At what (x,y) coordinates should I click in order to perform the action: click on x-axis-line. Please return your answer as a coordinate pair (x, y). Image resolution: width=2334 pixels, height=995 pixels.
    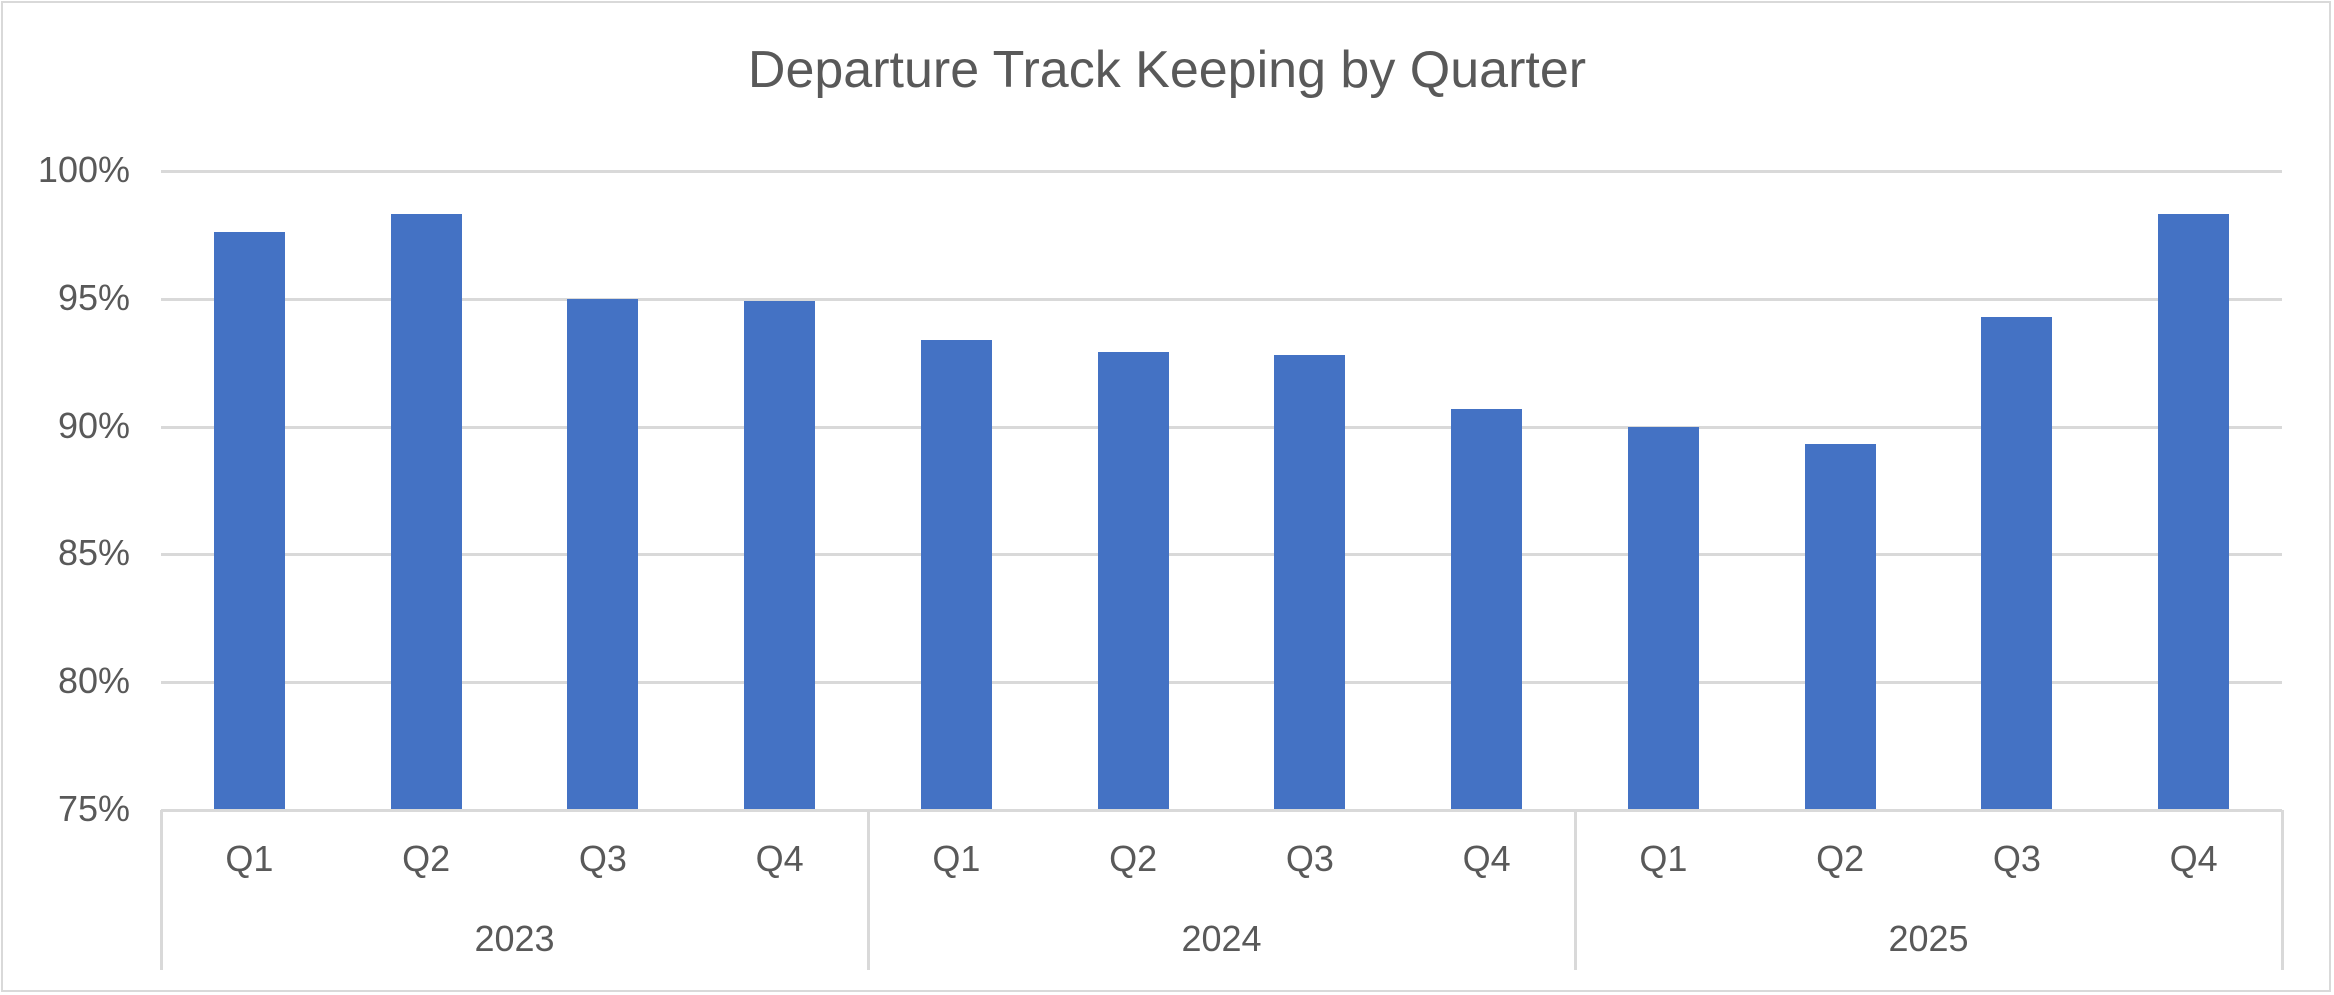
    Looking at the image, I should click on (1221, 810).